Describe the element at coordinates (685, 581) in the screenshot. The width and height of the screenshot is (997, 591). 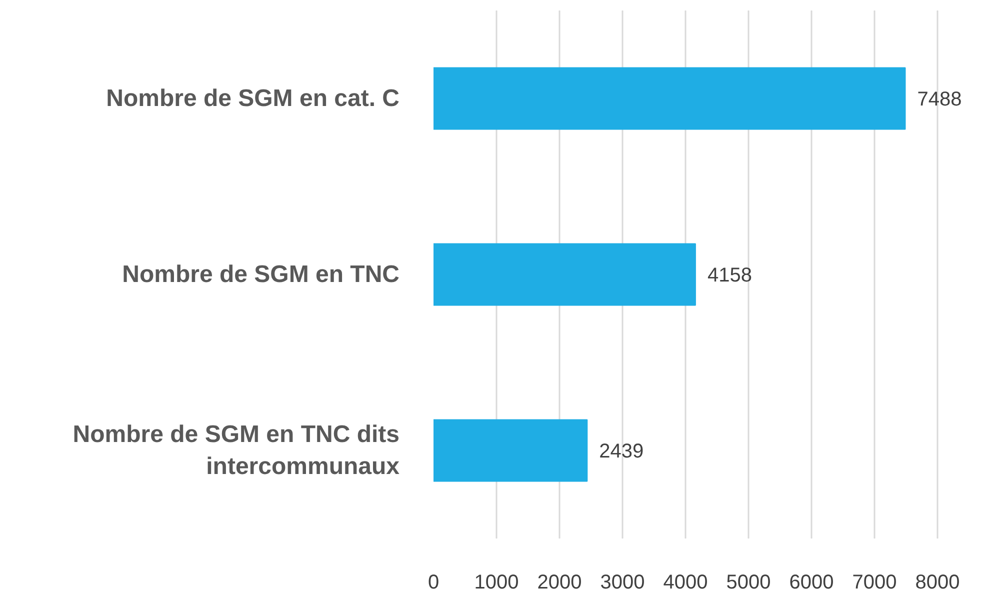
I see `x-tick-label: 4000` at that location.